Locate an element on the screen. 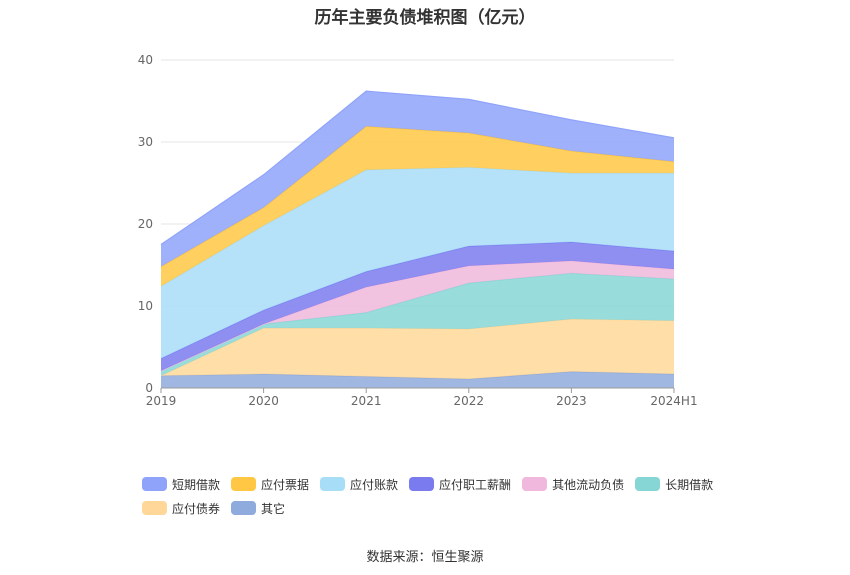 The image size is (850, 575). legend-label: 应付职工薪酬 is located at coordinates (475, 484).